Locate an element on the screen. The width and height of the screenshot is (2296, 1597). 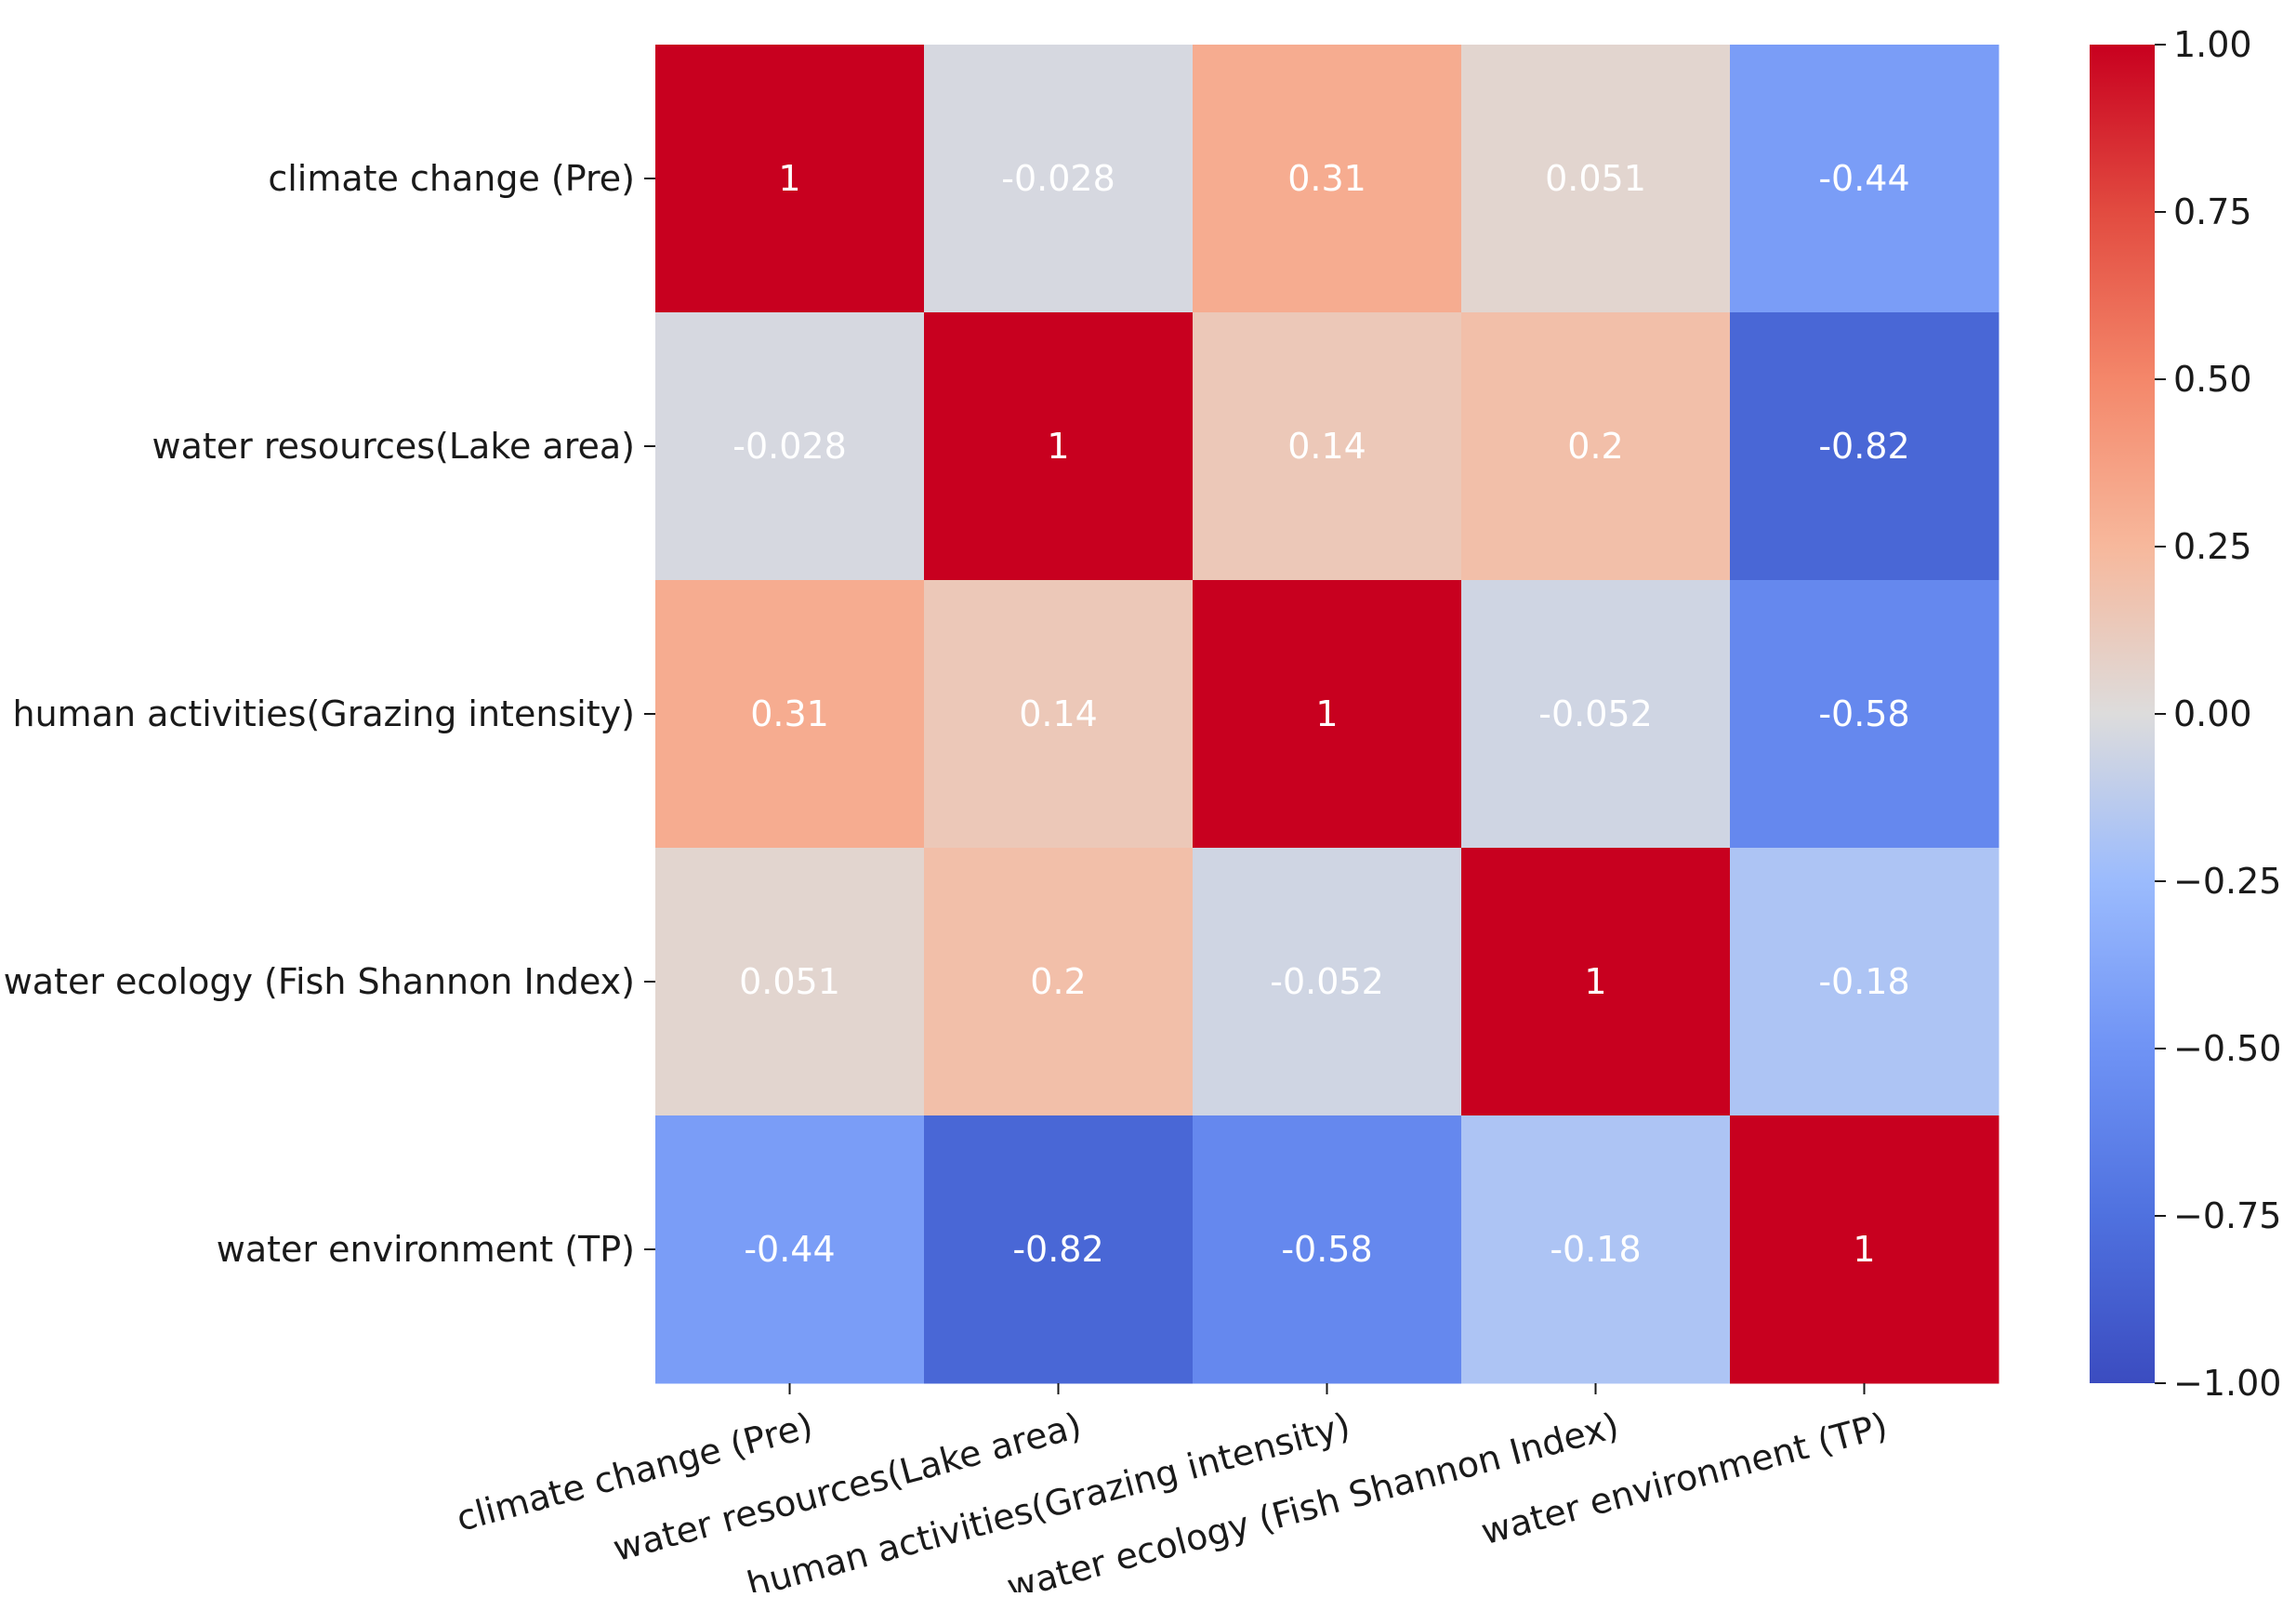
y-tick-label: water resources(Lake area) is located at coordinates (394, 446).